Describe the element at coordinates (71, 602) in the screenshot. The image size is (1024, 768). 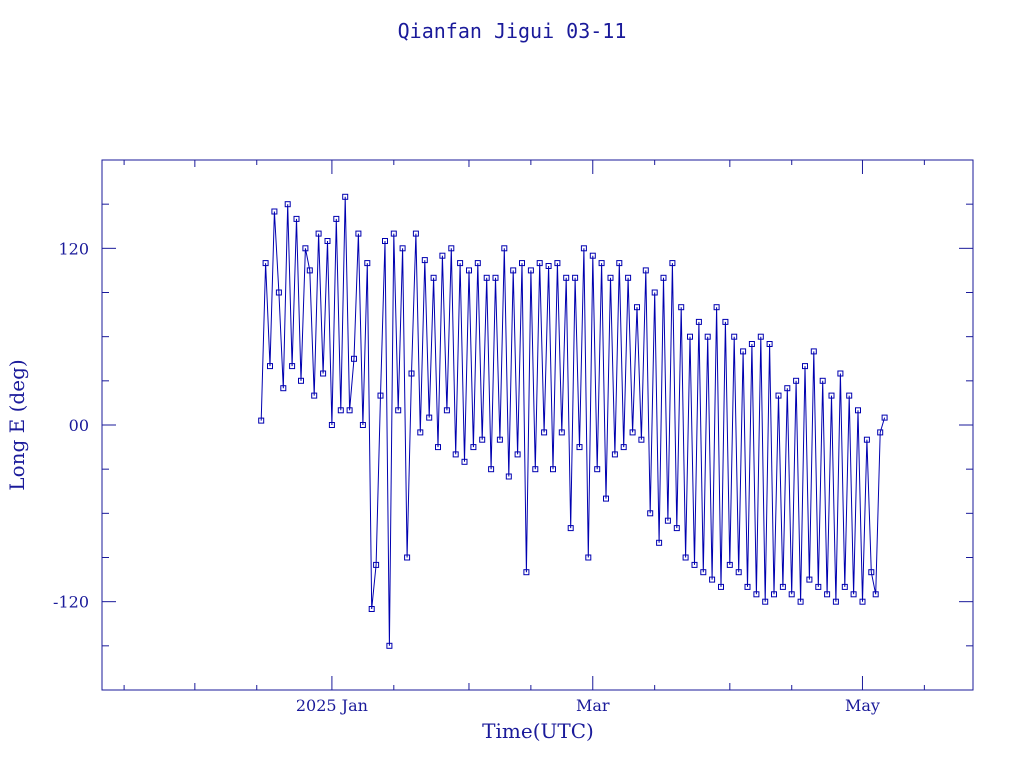
I see `y-tick-label: -120` at that location.